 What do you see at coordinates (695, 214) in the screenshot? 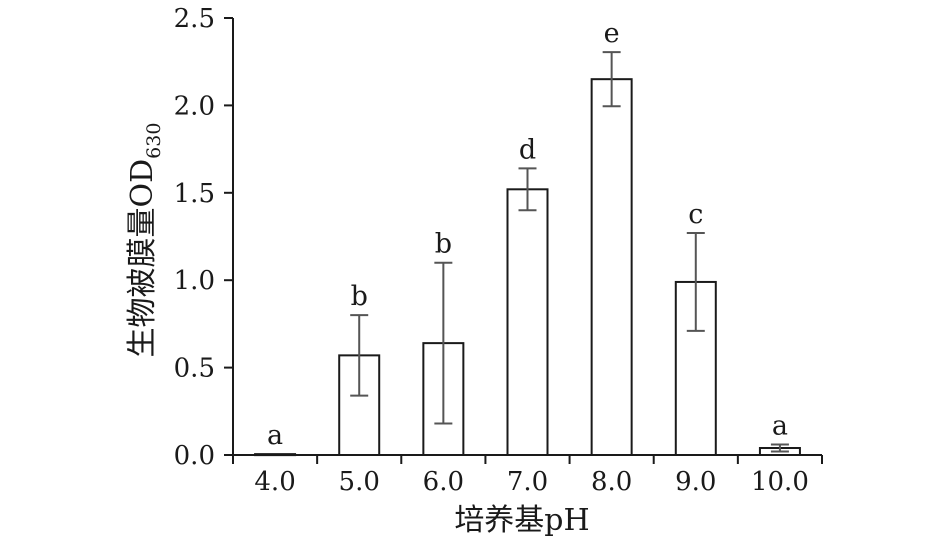
I see `significance-label-9.0: c` at bounding box center [695, 214].